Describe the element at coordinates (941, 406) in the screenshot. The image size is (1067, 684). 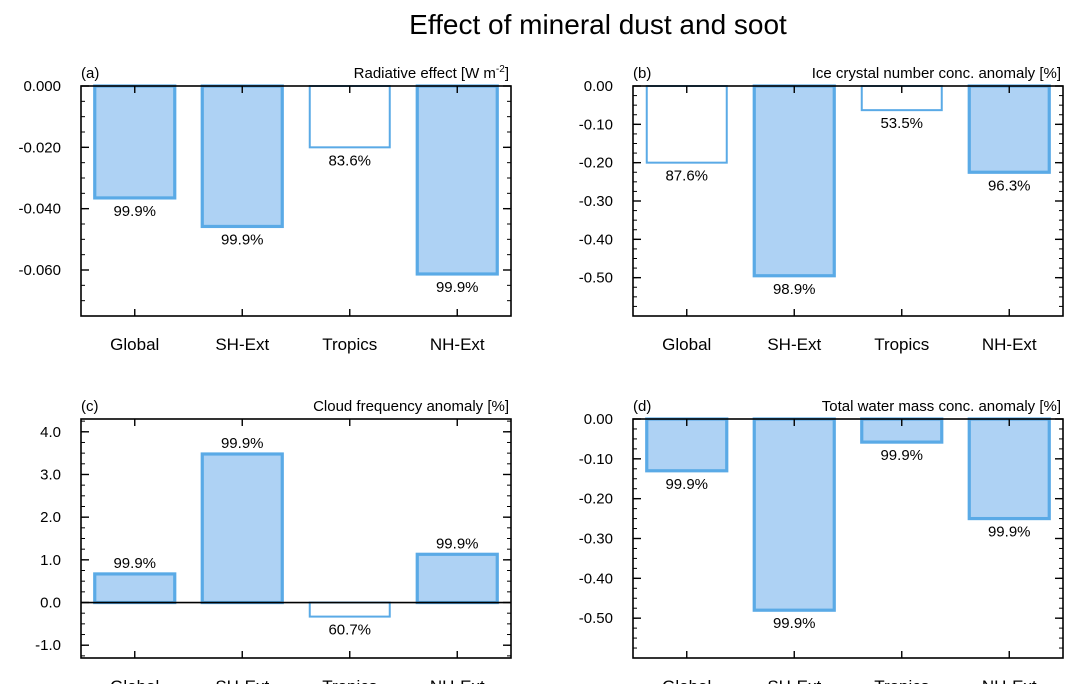
I see `panel-title: Total water mass conc. anomaly [%]` at that location.